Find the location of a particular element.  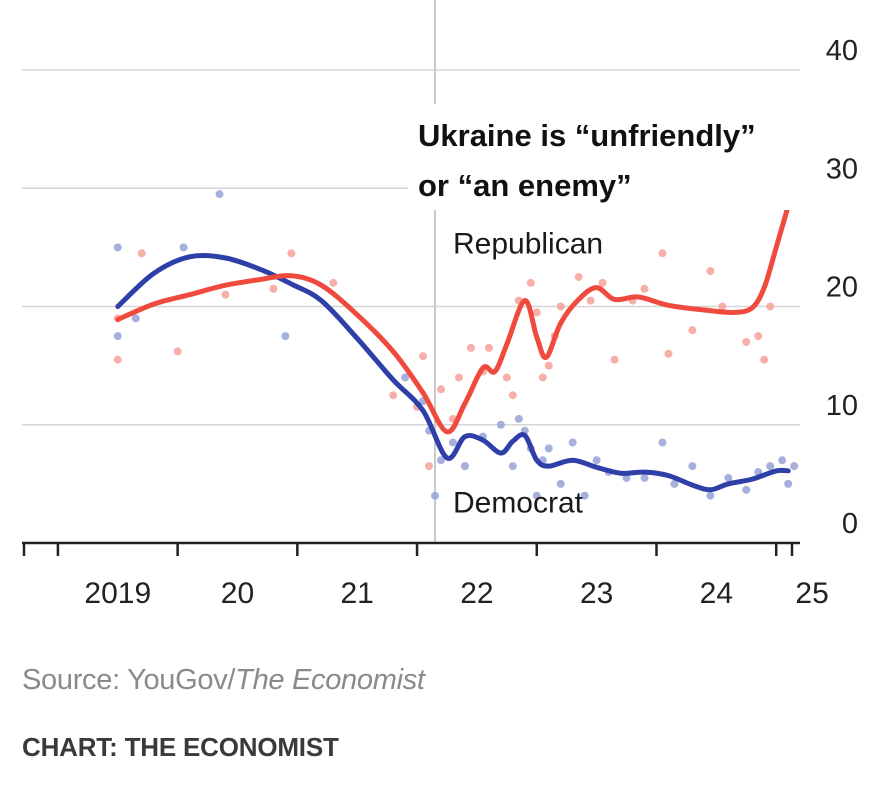

source-publication: The Economist is located at coordinates (330, 680).